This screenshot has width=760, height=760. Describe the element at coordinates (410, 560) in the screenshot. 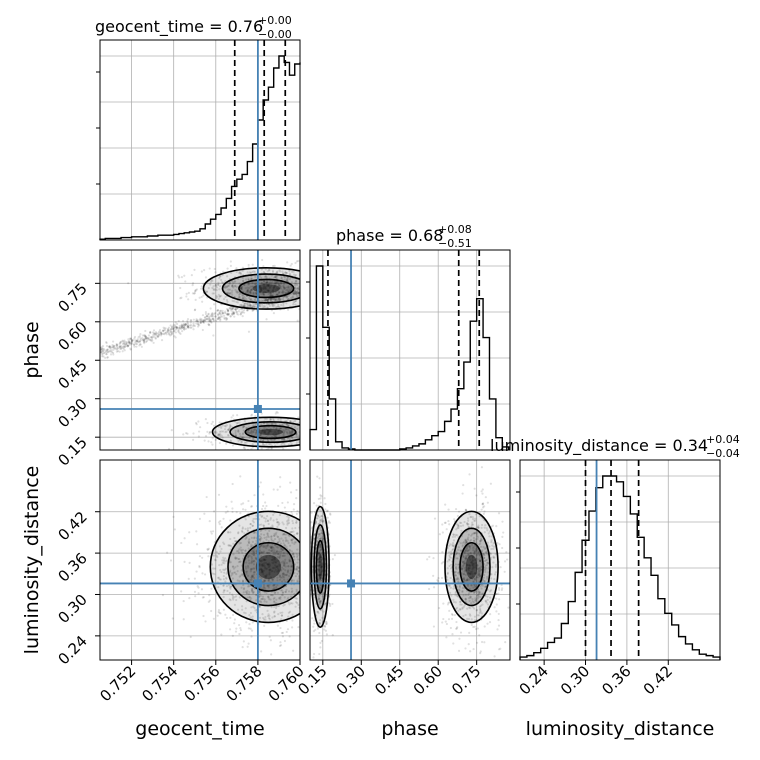

I see `density-panel-phase-vs-luminosity-distance` at that location.